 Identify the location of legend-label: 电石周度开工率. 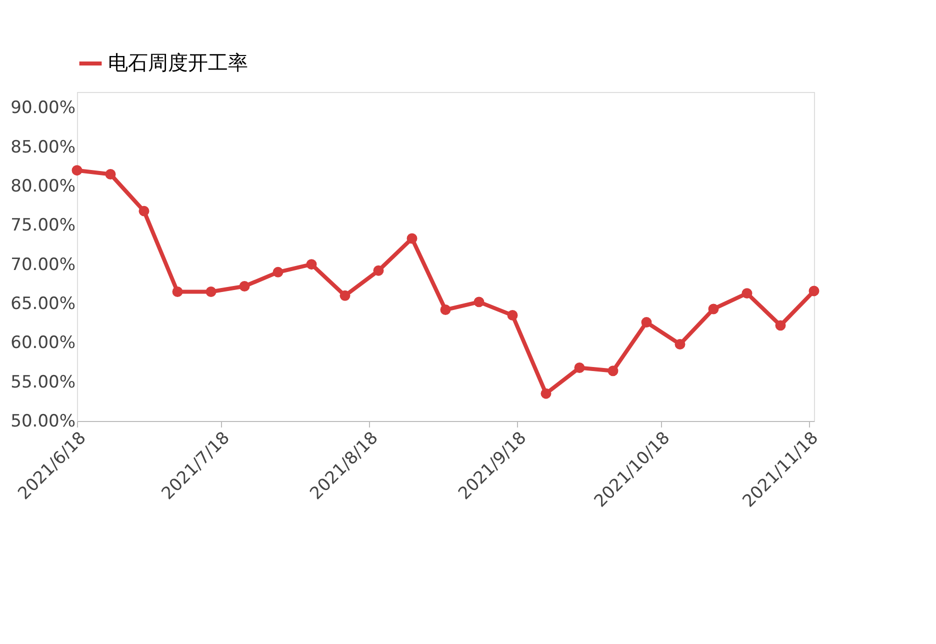
(178, 62).